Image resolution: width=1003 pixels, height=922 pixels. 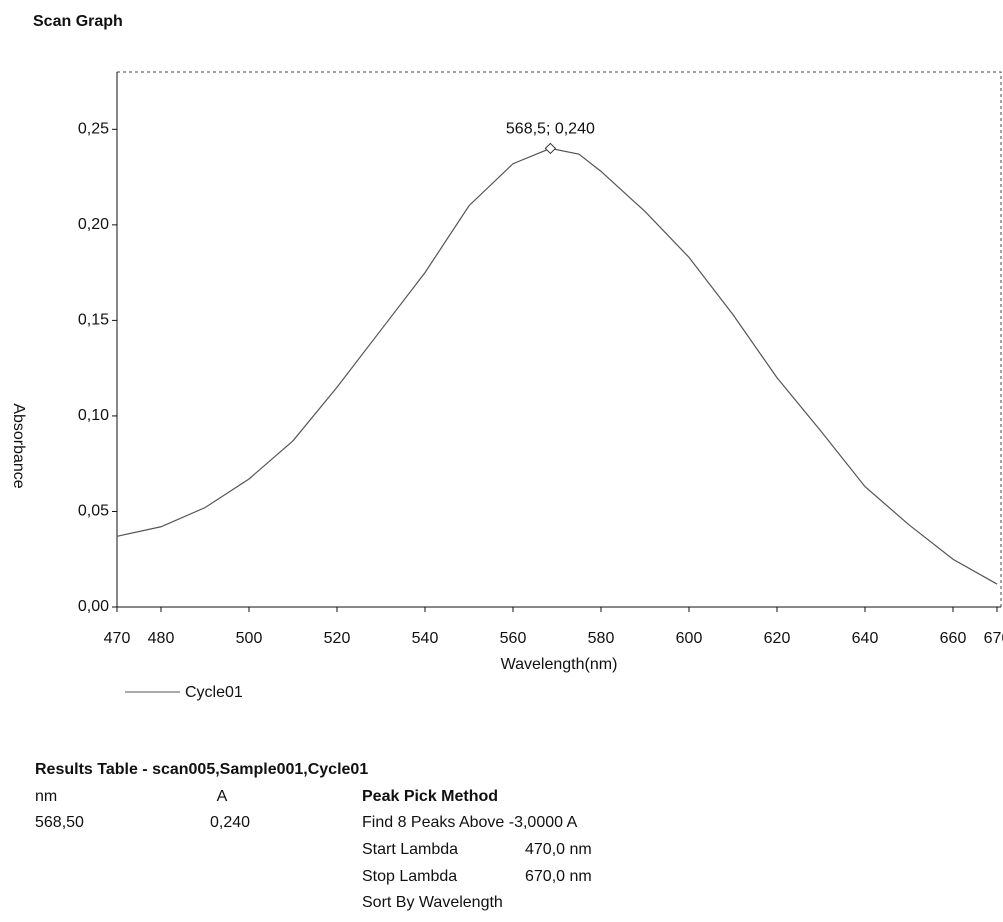 What do you see at coordinates (117, 638) in the screenshot?
I see `x-tick-label: 470` at bounding box center [117, 638].